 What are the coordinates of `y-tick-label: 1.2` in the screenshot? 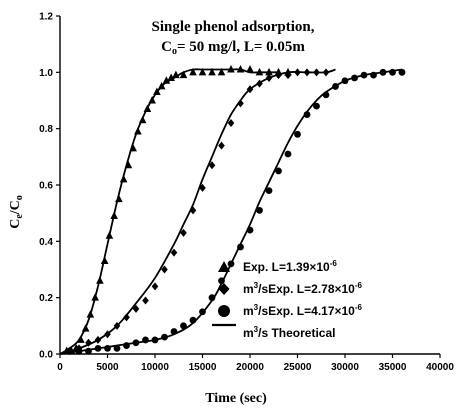 It's located at (46, 17).